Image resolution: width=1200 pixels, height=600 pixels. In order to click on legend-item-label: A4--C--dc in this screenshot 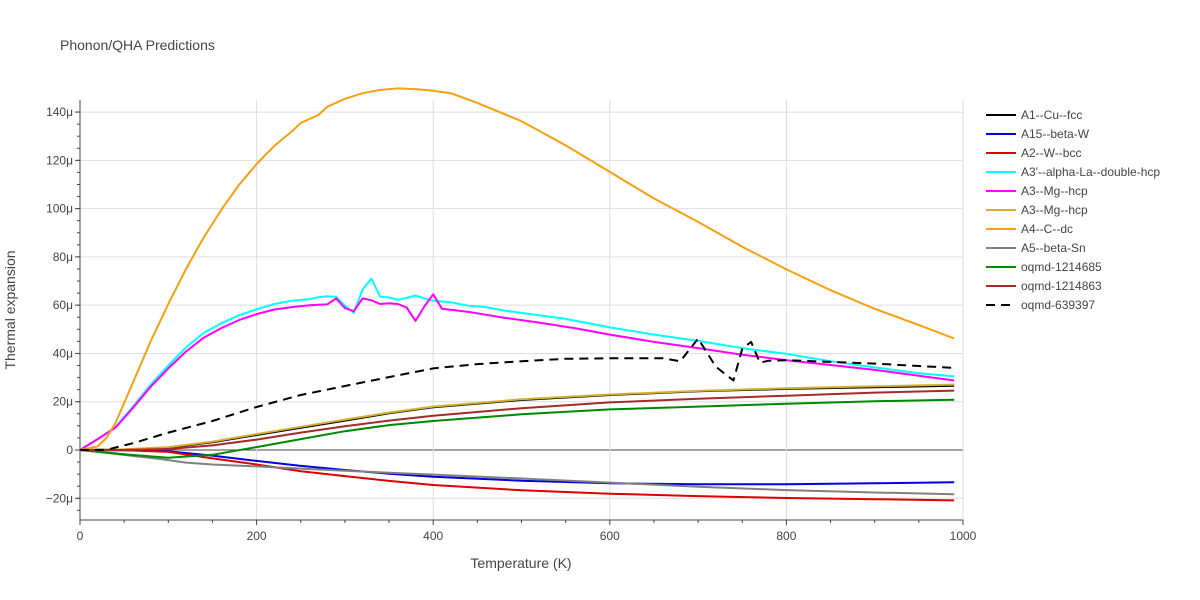, I will do `click(1047, 229)`.